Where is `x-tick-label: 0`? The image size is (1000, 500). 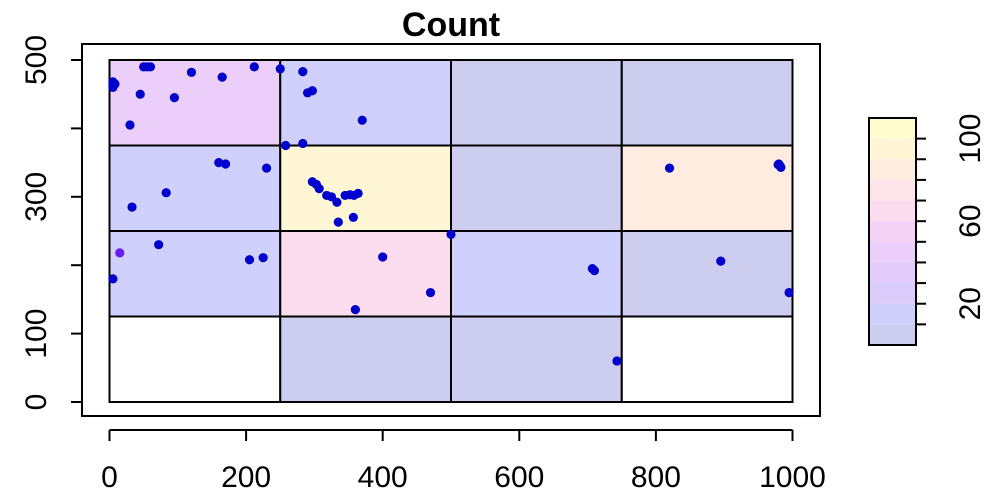 x-tick-label: 0 is located at coordinates (109, 477).